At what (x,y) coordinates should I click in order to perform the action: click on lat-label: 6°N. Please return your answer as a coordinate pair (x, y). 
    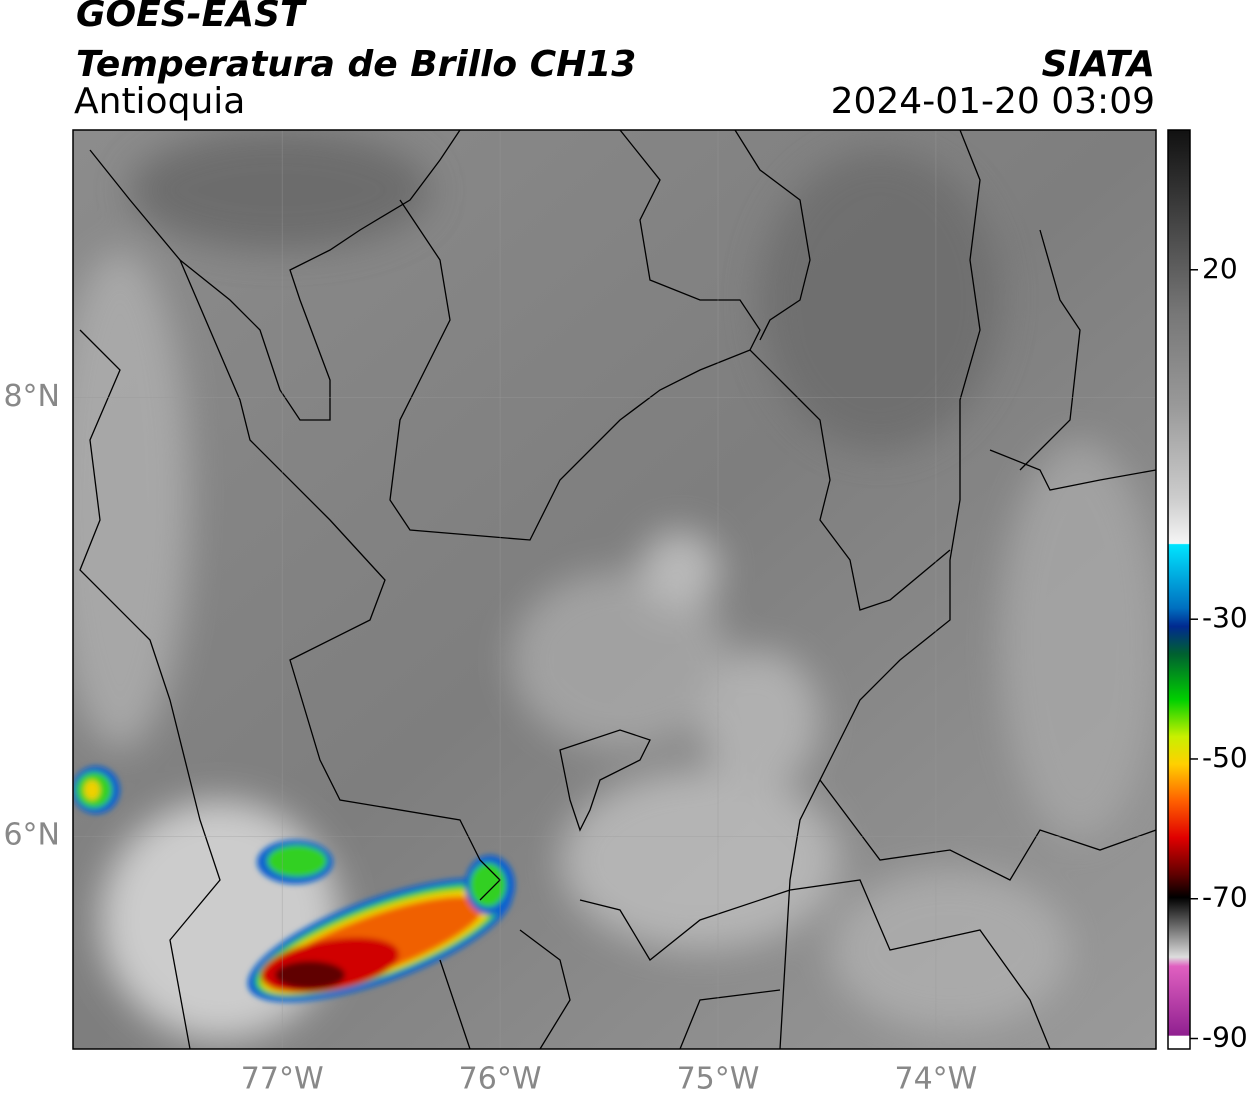
    Looking at the image, I should click on (31, 835).